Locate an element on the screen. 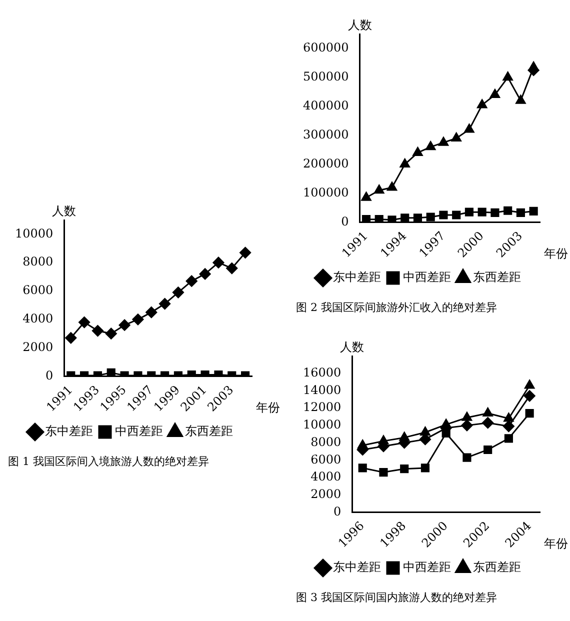  y-tick-label: 600000 is located at coordinates (325, 47).